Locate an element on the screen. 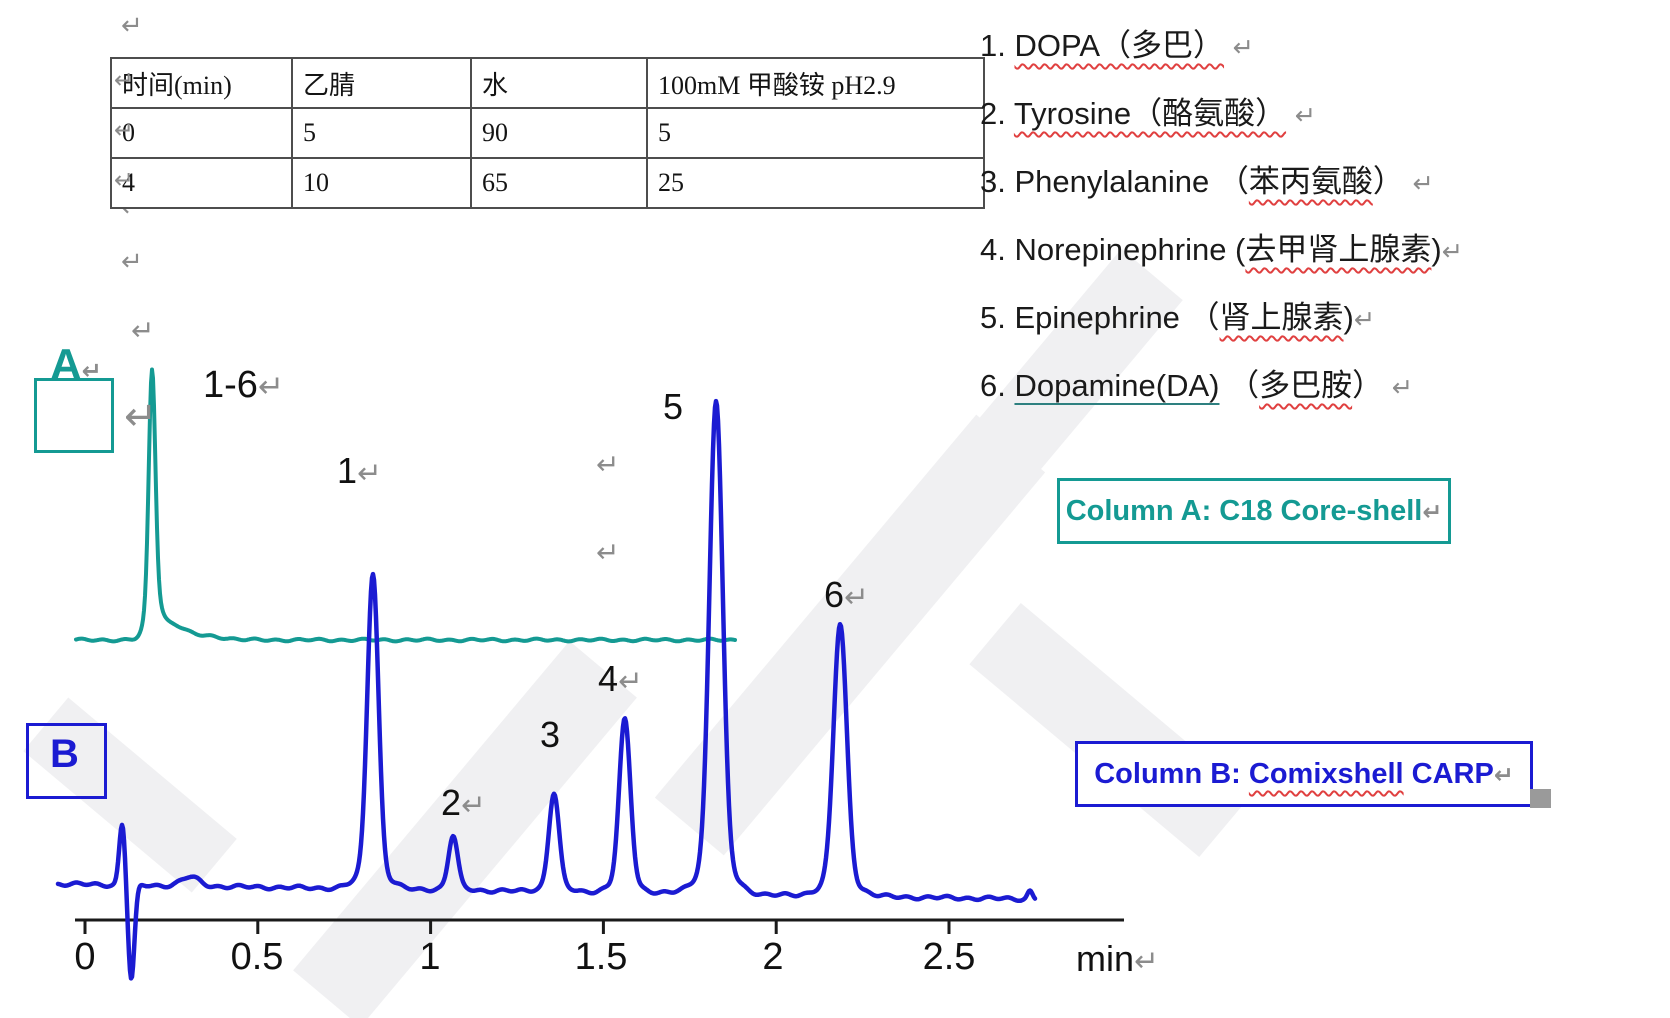 This screenshot has height=1018, width=1670. x-tick-label: 2.5 is located at coordinates (949, 957).